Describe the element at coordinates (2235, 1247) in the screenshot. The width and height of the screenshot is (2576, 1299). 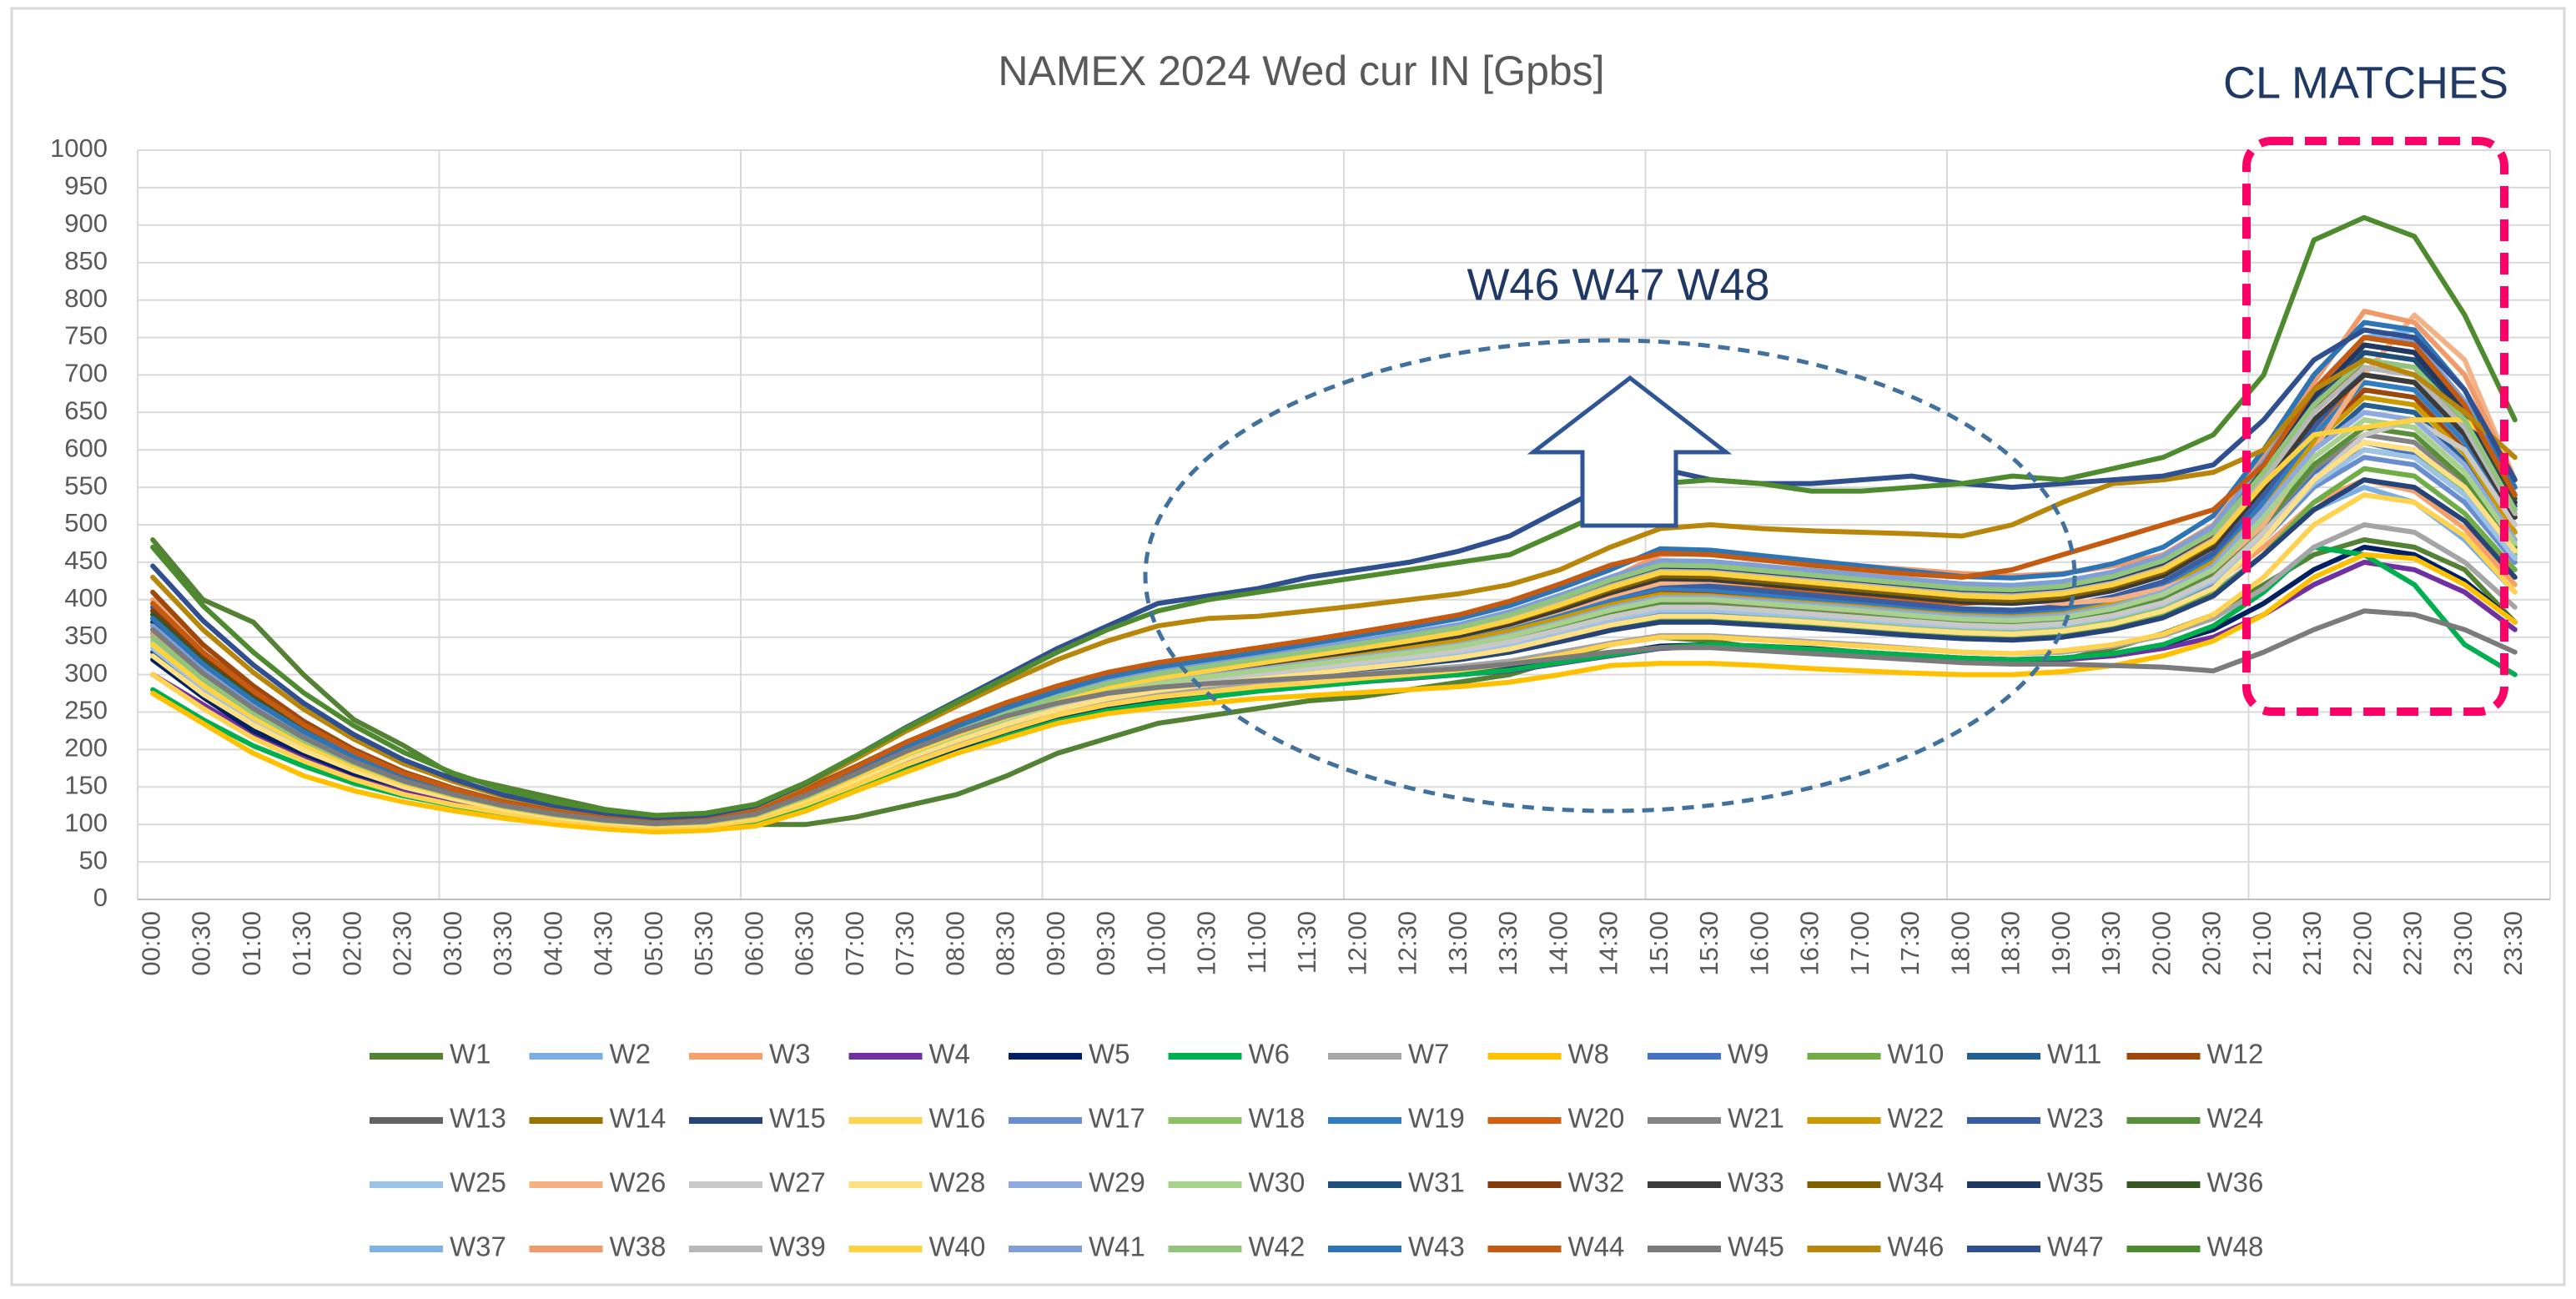
I see `legend-label: W48` at that location.